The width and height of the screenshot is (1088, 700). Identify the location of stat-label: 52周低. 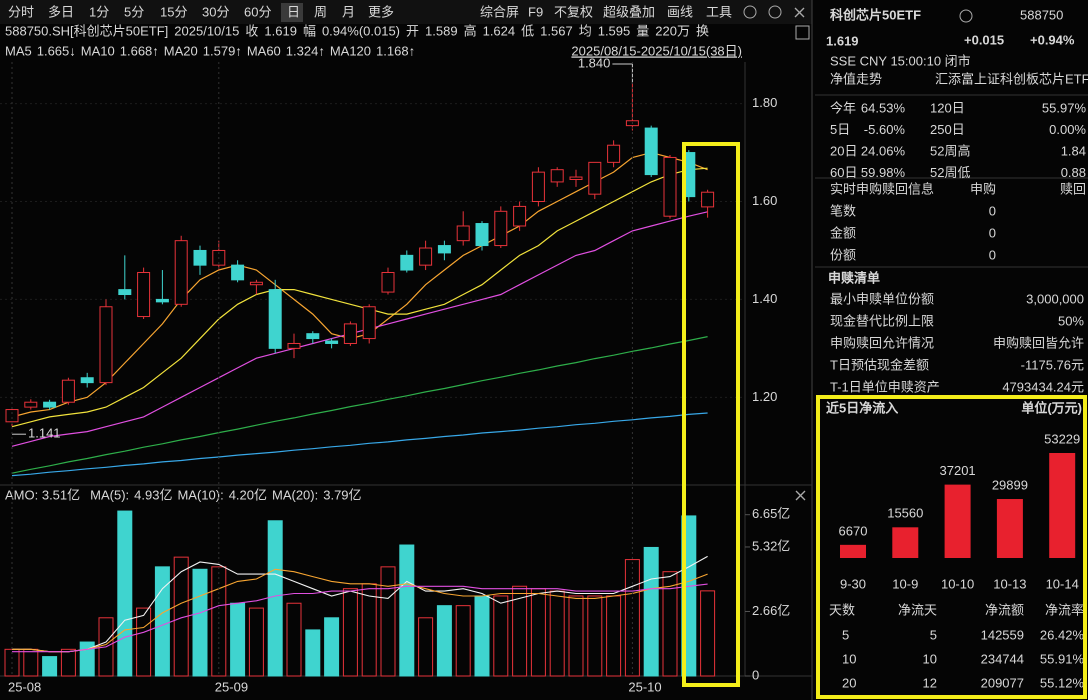
(950, 172).